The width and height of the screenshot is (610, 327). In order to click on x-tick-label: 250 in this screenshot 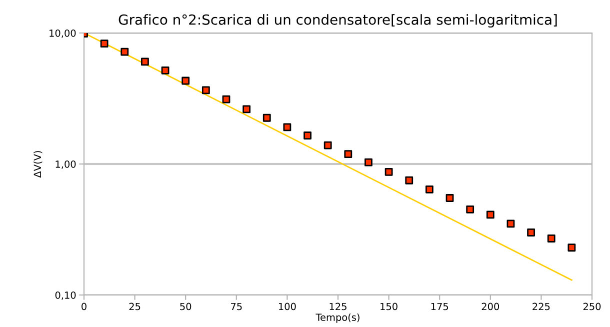, I will do `click(592, 306)`.